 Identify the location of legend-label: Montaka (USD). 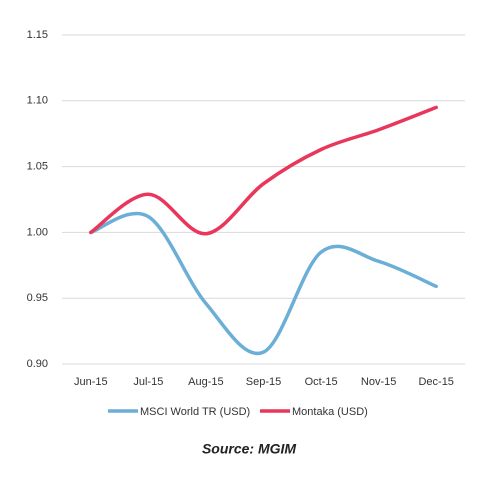
(330, 412).